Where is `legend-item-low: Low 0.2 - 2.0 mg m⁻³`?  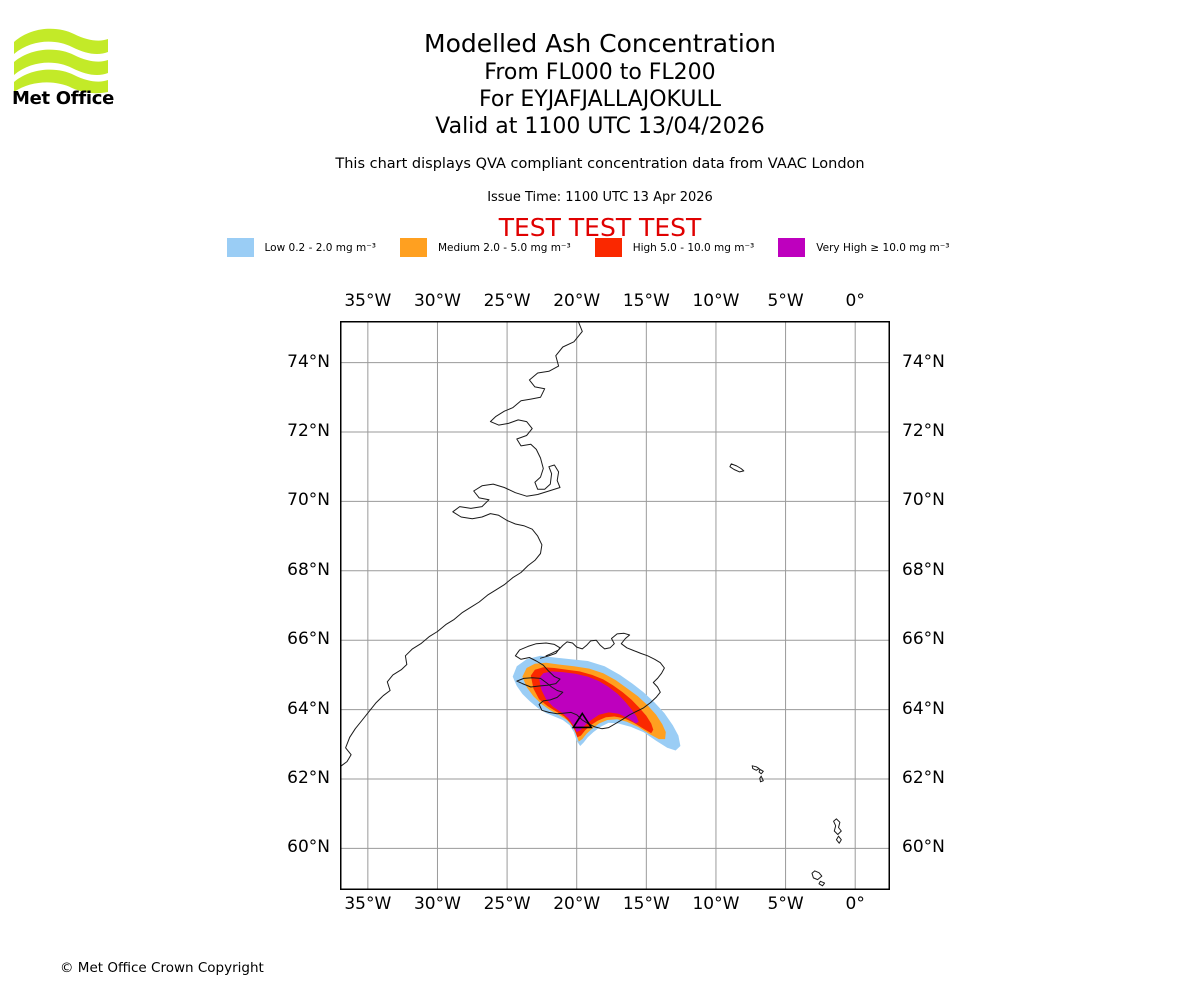 legend-item-low: Low 0.2 - 2.0 mg m⁻³ is located at coordinates (301, 247).